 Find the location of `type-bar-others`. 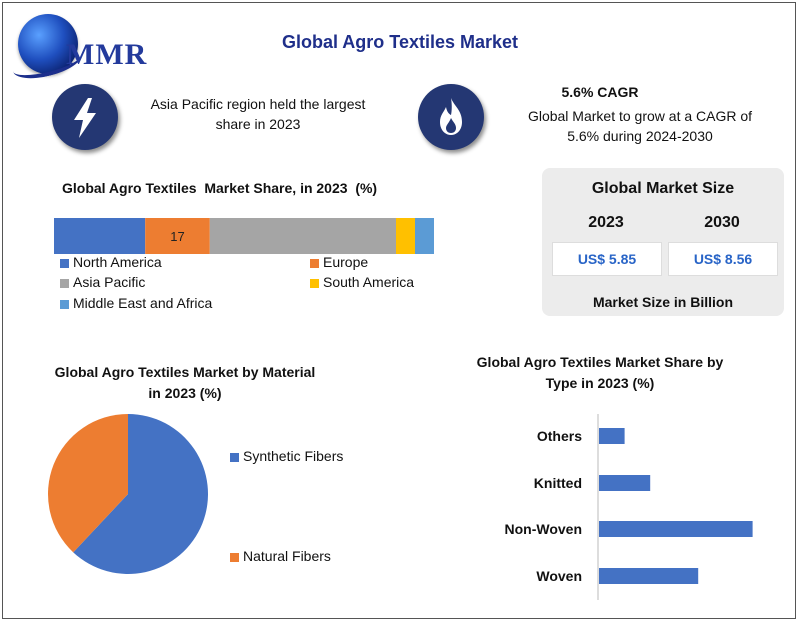

type-bar-others is located at coordinates (612, 436).